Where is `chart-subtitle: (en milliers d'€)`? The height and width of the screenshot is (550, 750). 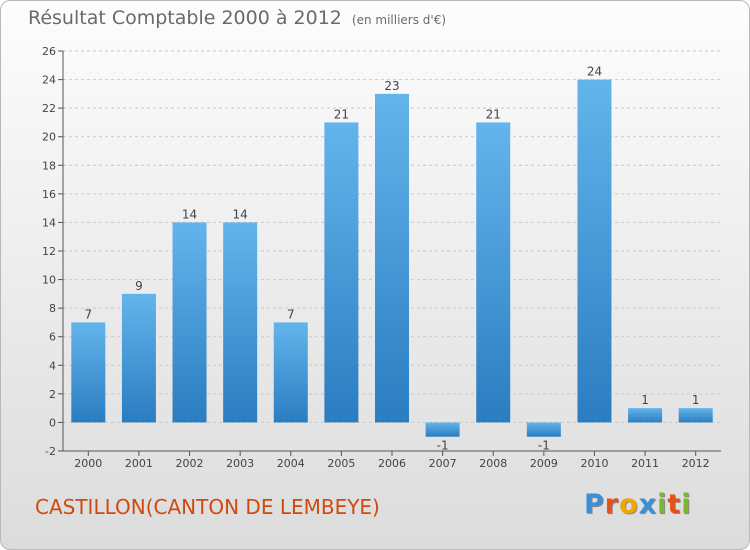 chart-subtitle: (en milliers d'€) is located at coordinates (399, 20).